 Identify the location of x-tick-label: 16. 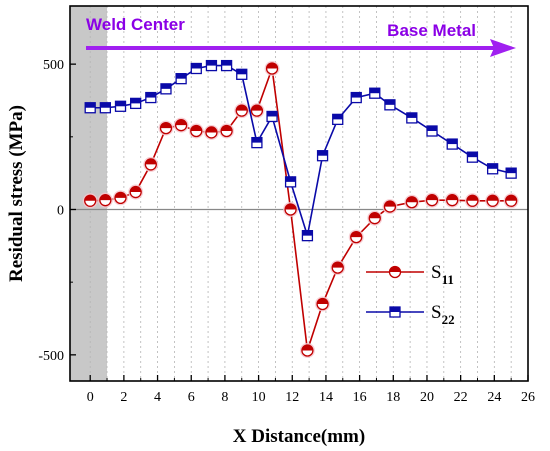
(360, 397).